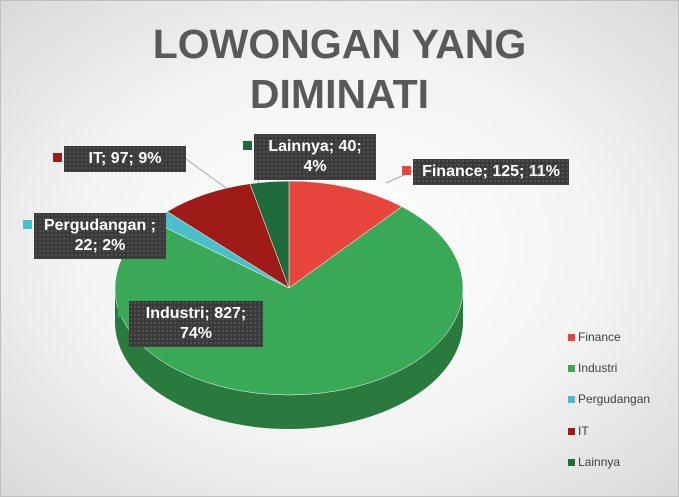 The height and width of the screenshot is (497, 679). Describe the element at coordinates (491, 172) in the screenshot. I see `data-label: Finance; 125; 11%` at that location.